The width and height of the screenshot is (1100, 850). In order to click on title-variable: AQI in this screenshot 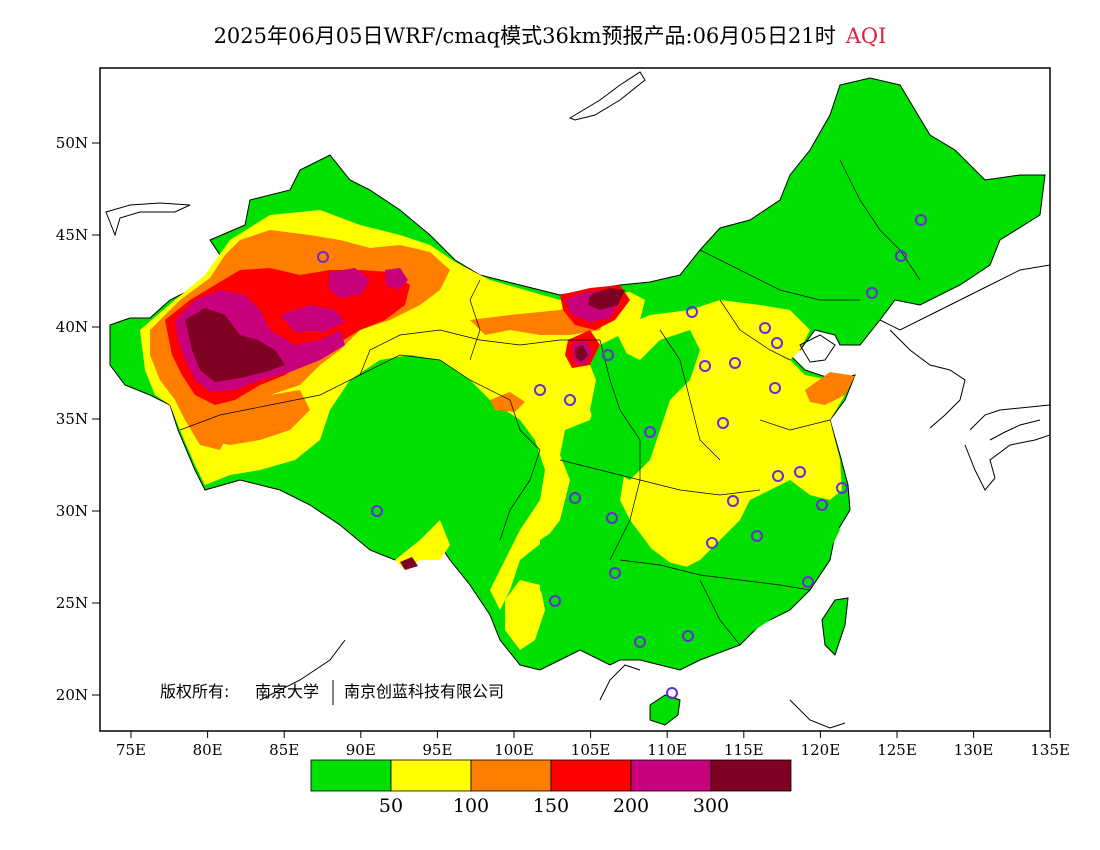, I will do `click(866, 36)`.